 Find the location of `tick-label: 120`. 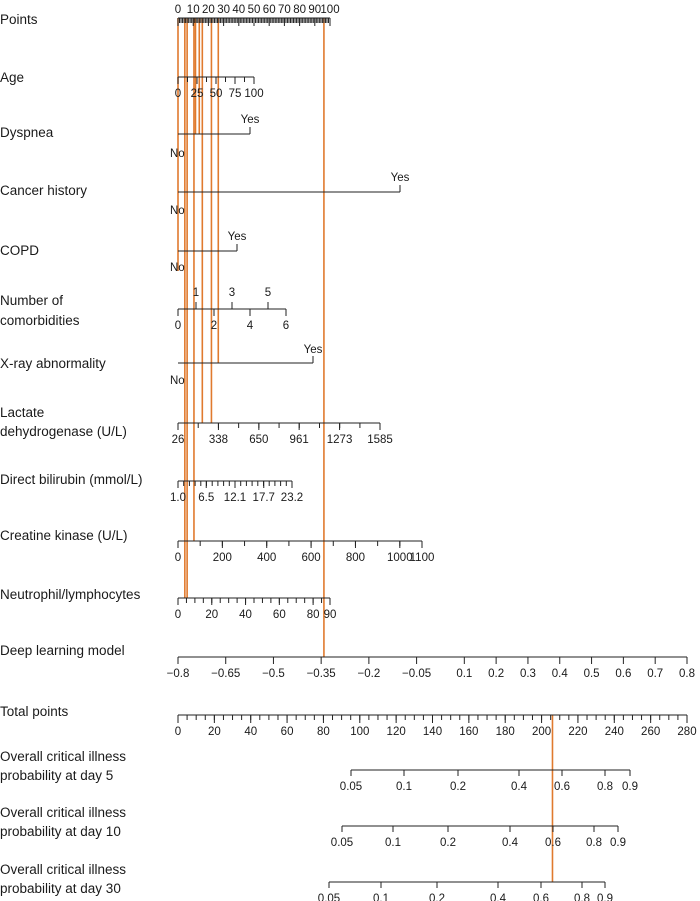

tick-label: 120 is located at coordinates (396, 732).